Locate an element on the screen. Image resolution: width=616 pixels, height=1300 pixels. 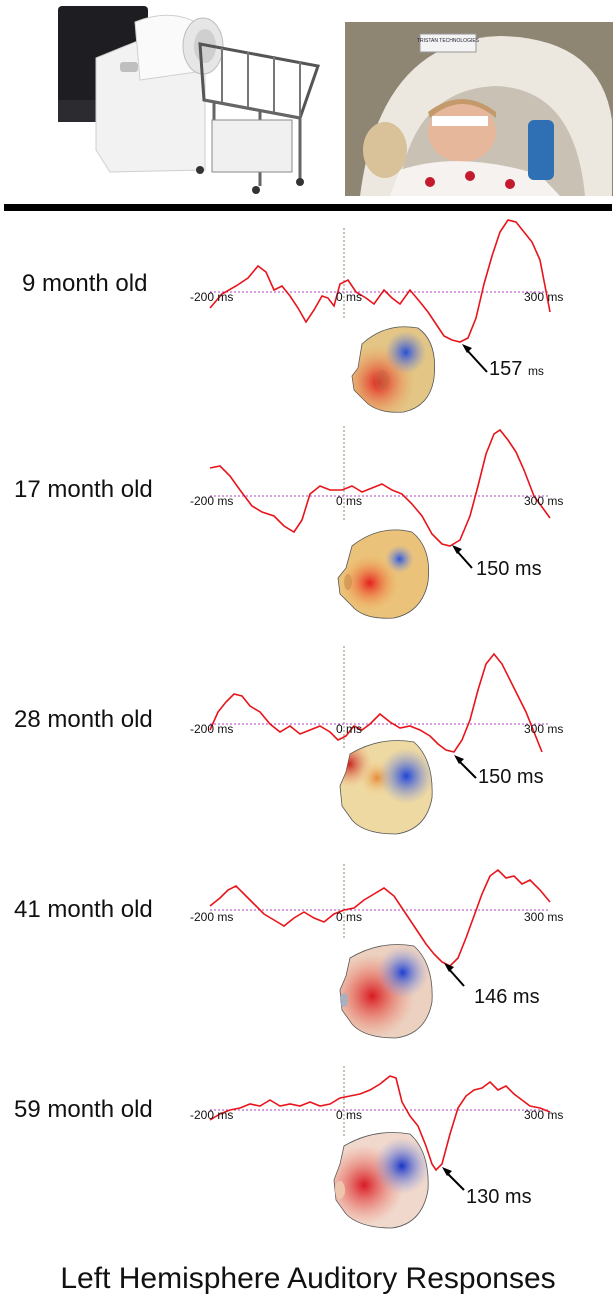
age-label: 9 month old is located at coordinates (85, 283).